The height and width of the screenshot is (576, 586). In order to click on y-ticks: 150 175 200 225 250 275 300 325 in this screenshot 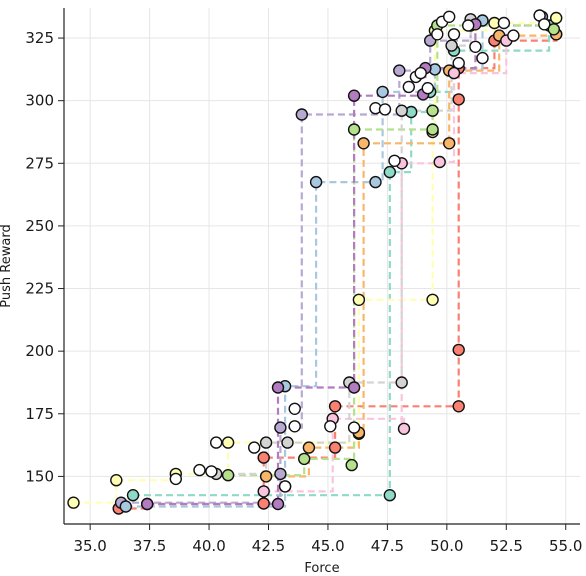, I will do `click(44, 257)`.